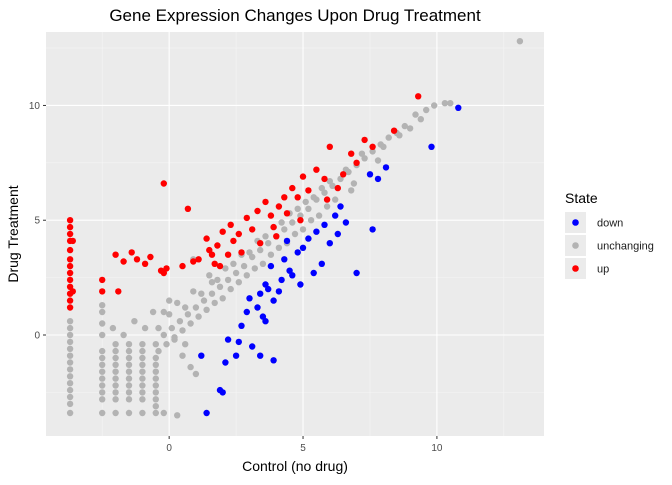  I want to click on x-tick-label: 0, so click(169, 448).